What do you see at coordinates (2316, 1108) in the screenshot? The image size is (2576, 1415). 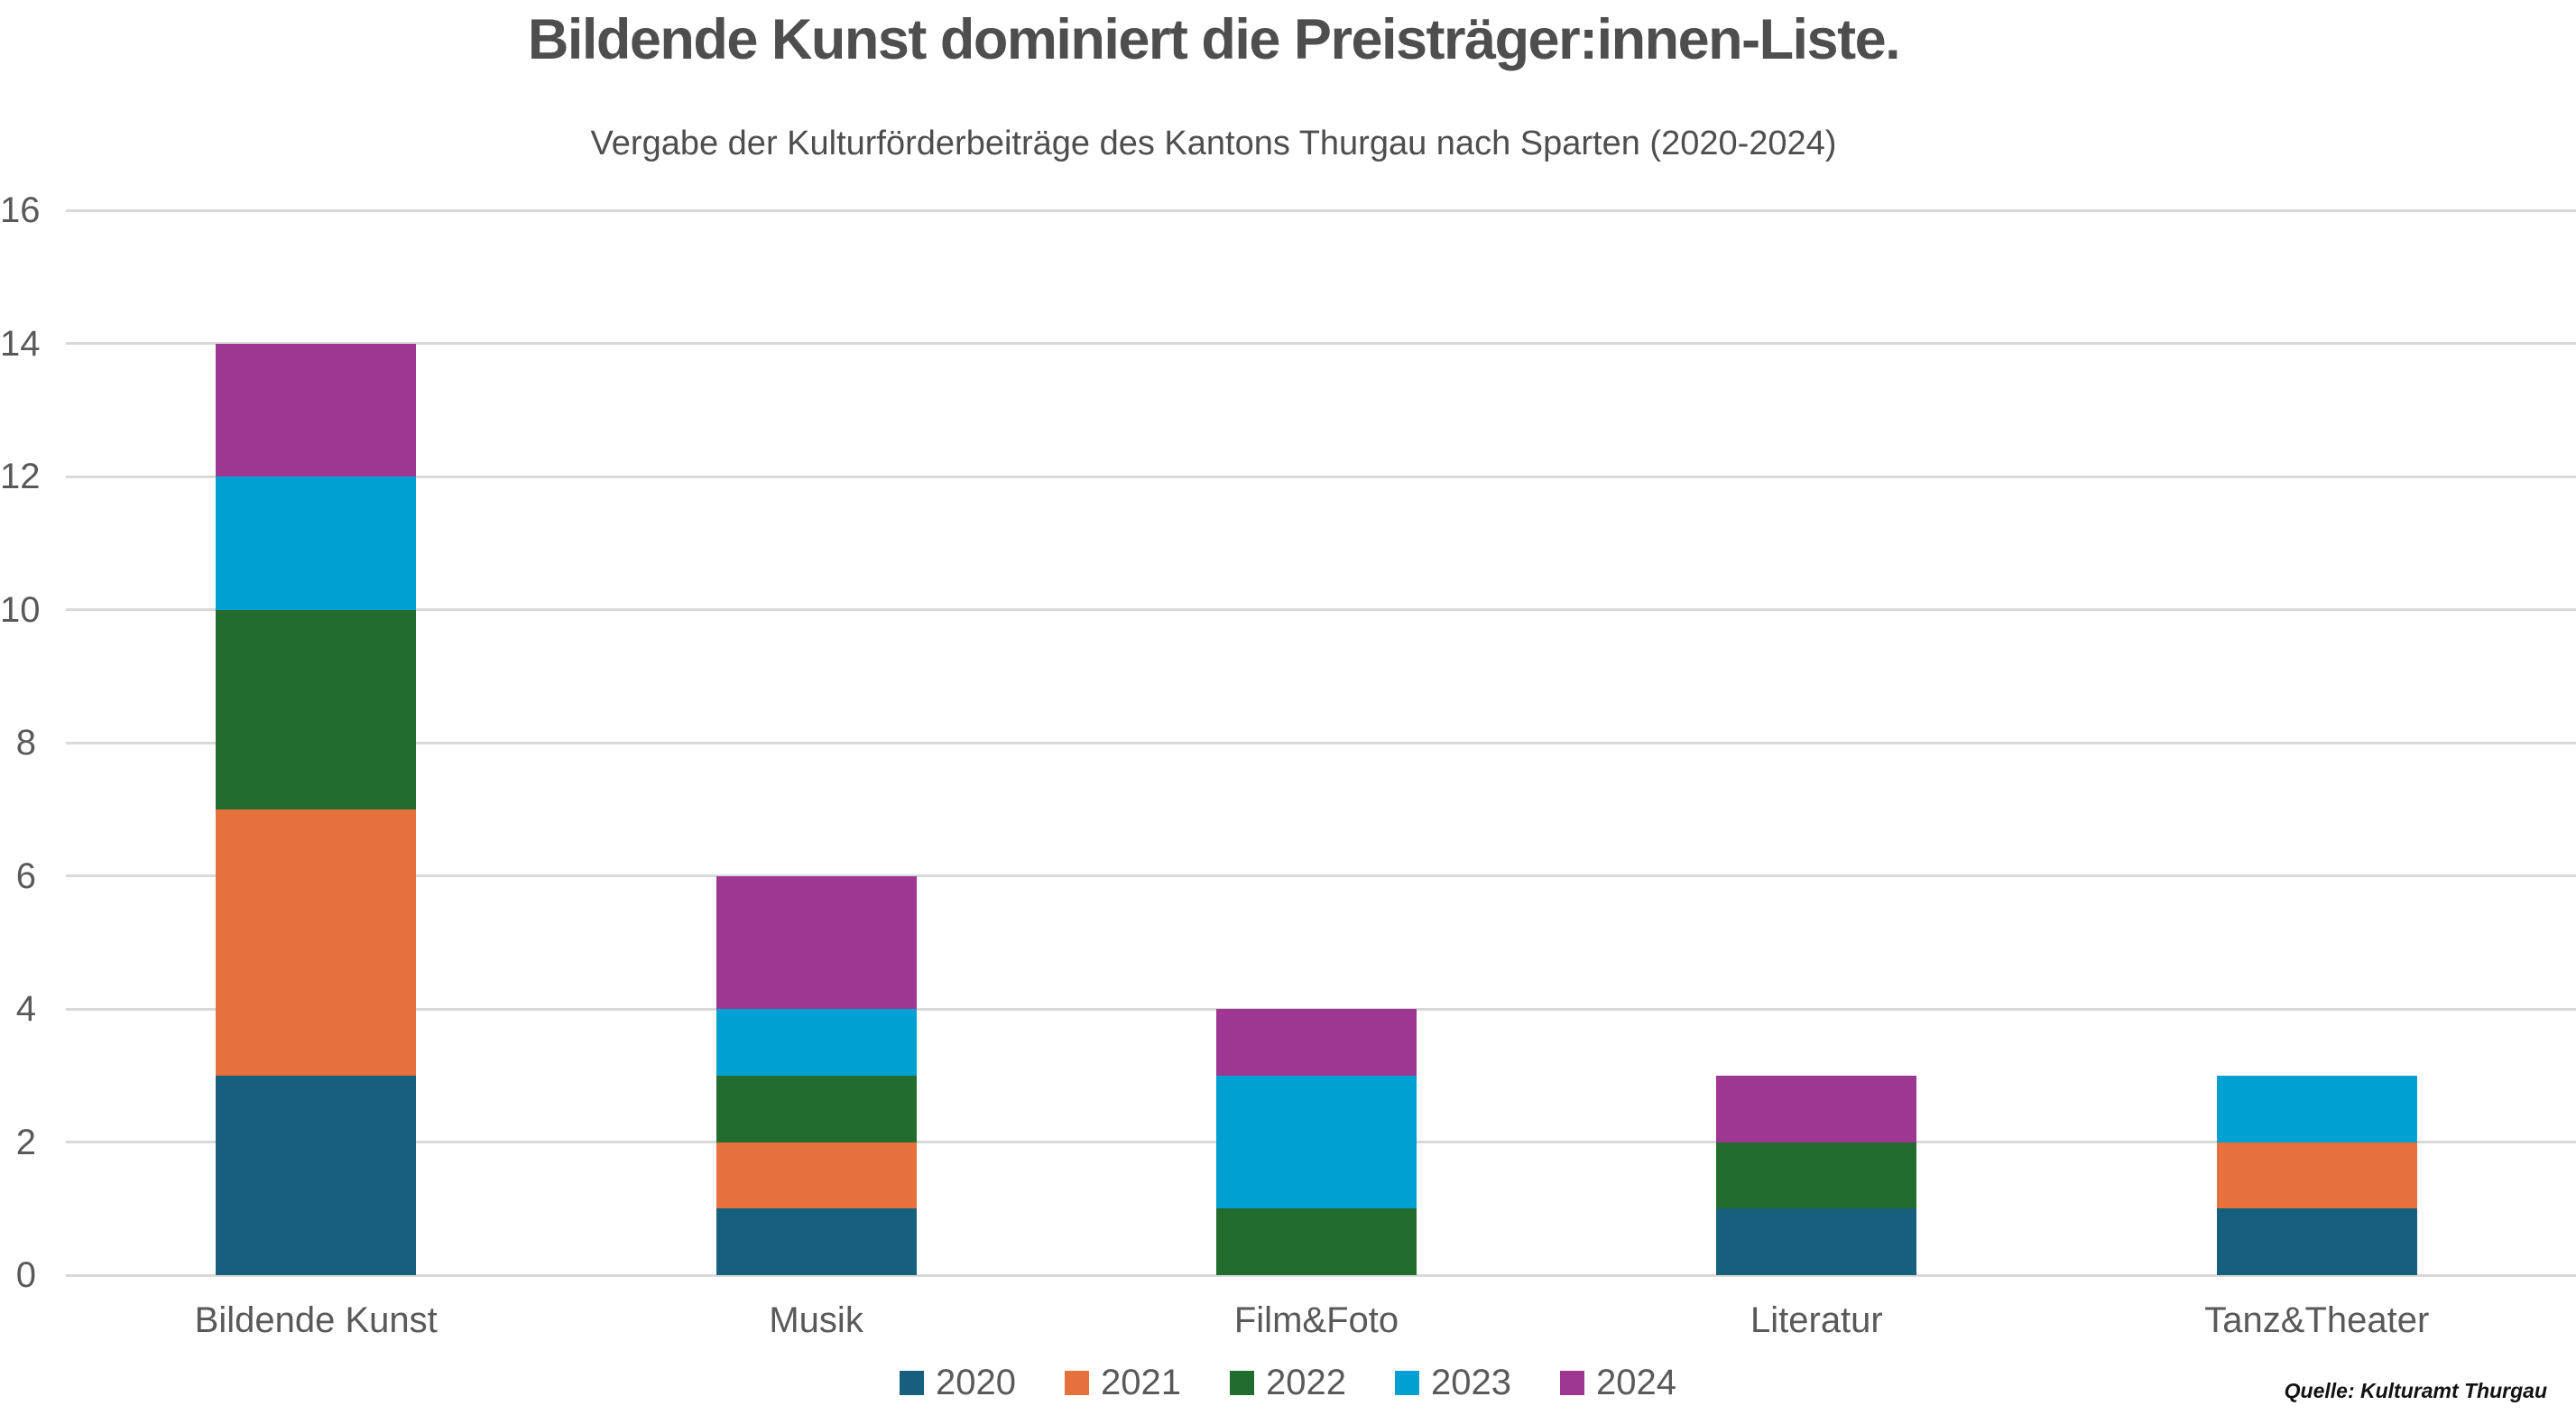 I see `bar-segment-tanz-theater-2023` at bounding box center [2316, 1108].